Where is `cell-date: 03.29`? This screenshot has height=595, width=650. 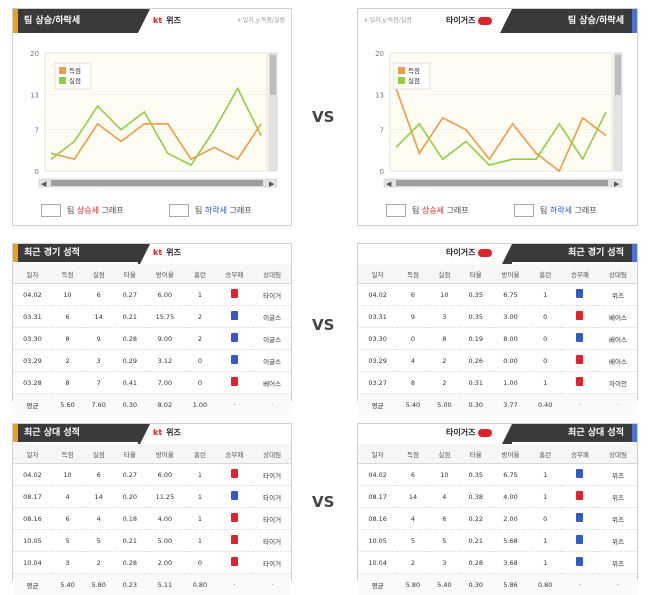
cell-date: 03.29 is located at coordinates (377, 361).